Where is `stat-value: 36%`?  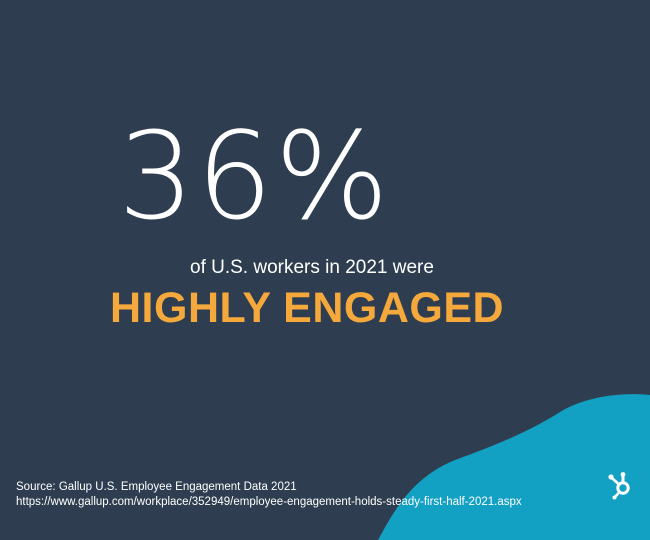
stat-value: 36% is located at coordinates (254, 177).